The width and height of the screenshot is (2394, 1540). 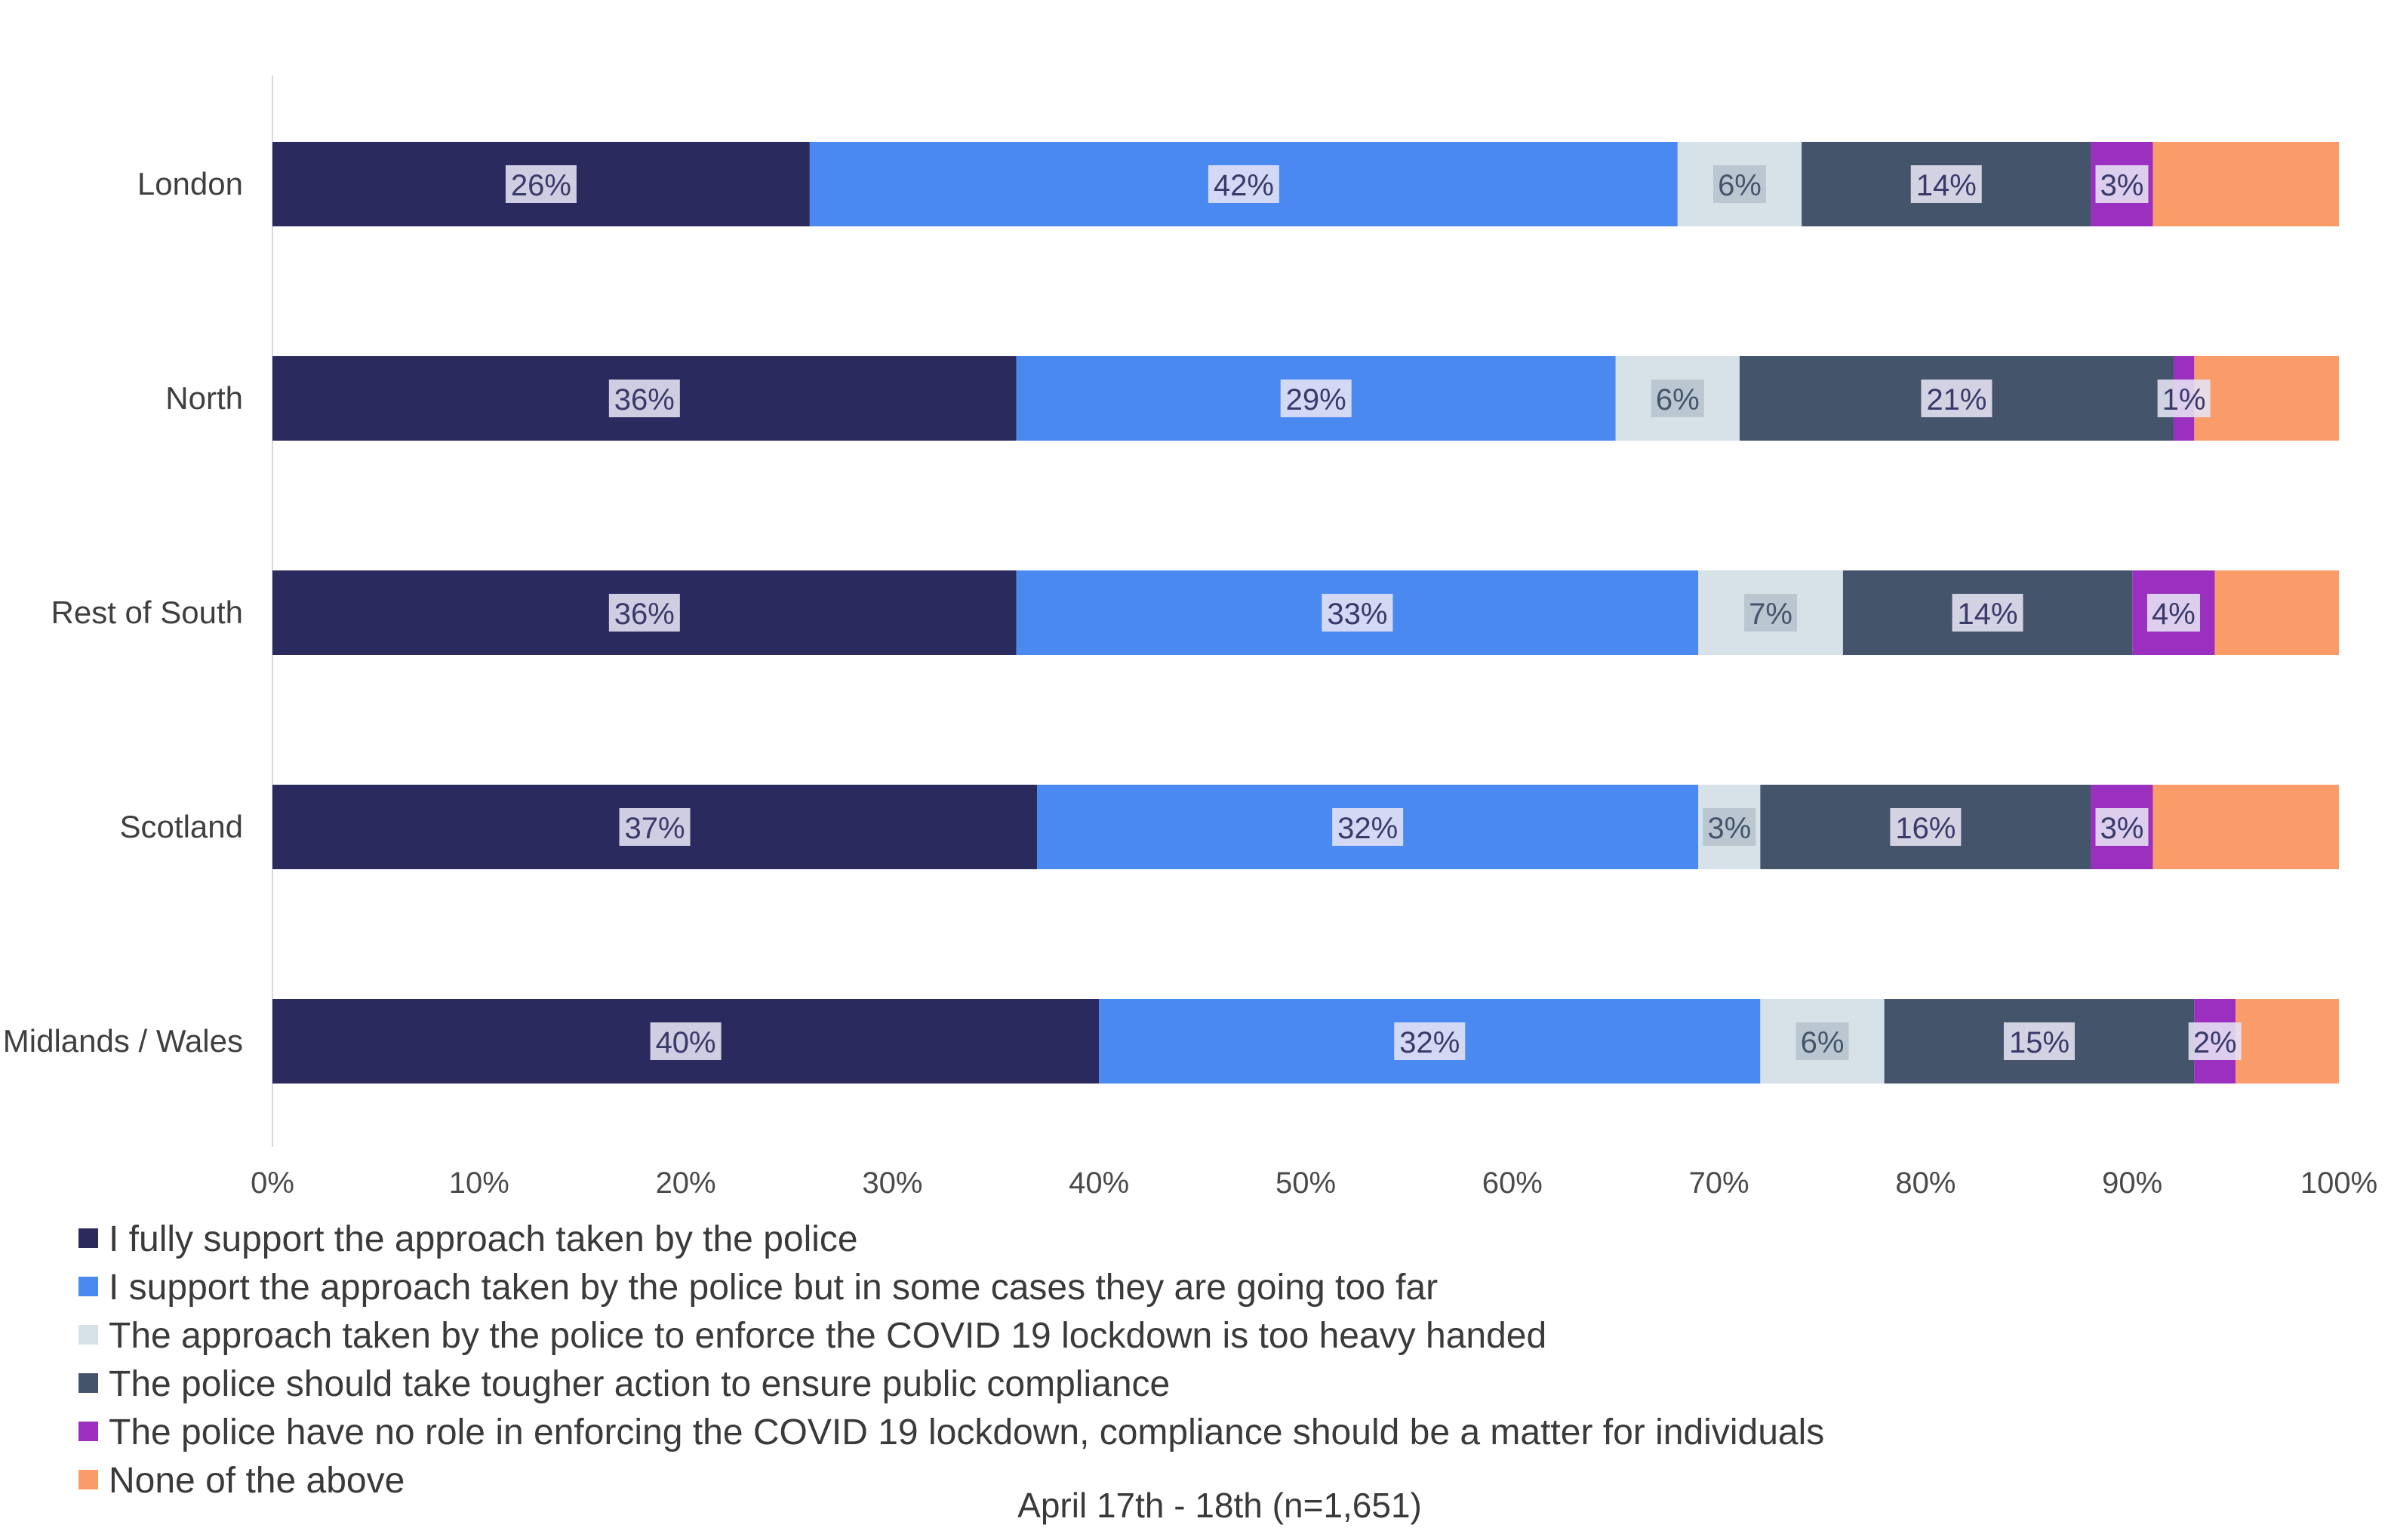 I want to click on x-tick-label-50: 50%, so click(x=1305, y=1183).